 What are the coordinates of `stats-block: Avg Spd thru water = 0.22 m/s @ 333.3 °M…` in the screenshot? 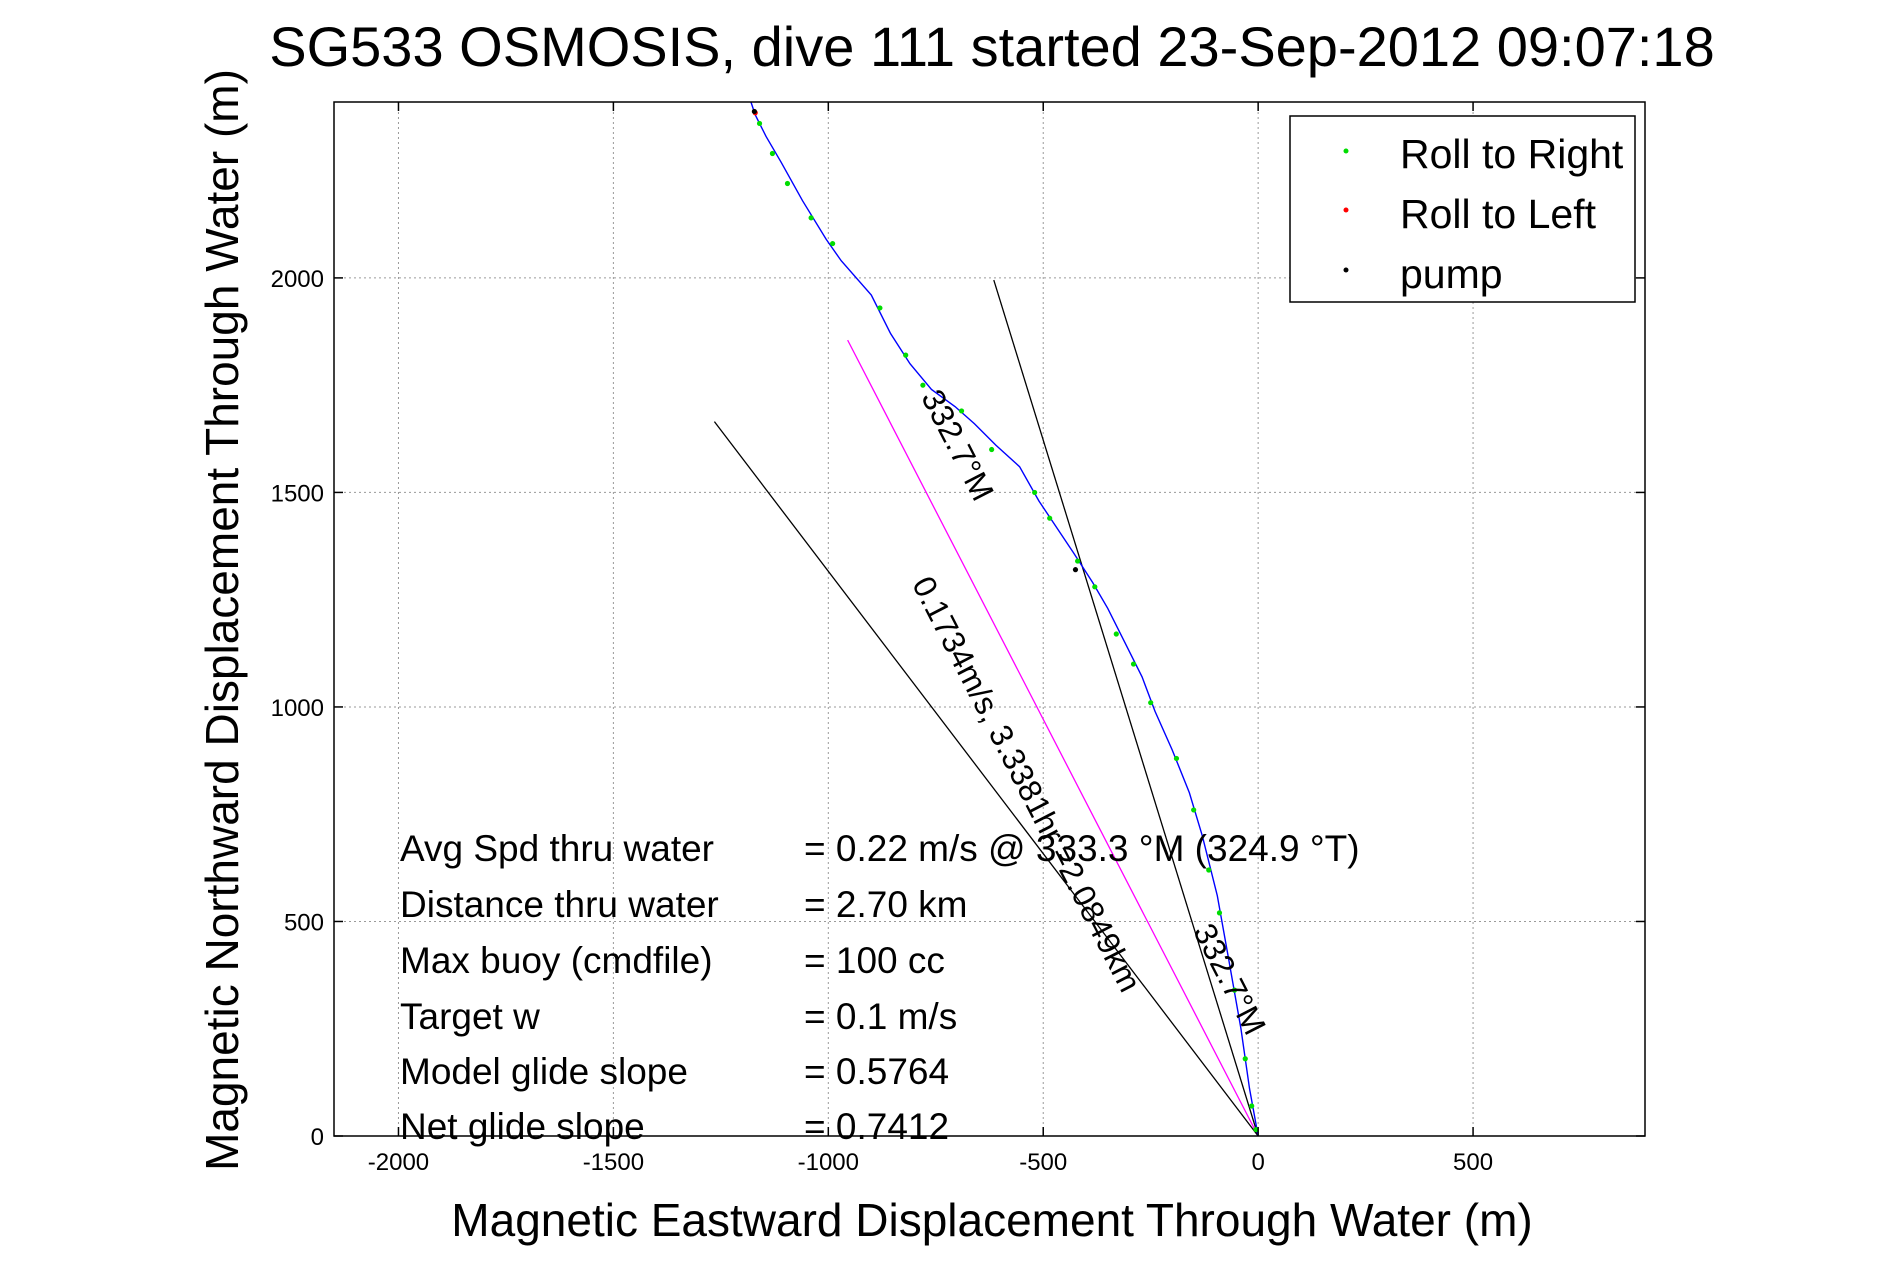 It's located at (880, 987).